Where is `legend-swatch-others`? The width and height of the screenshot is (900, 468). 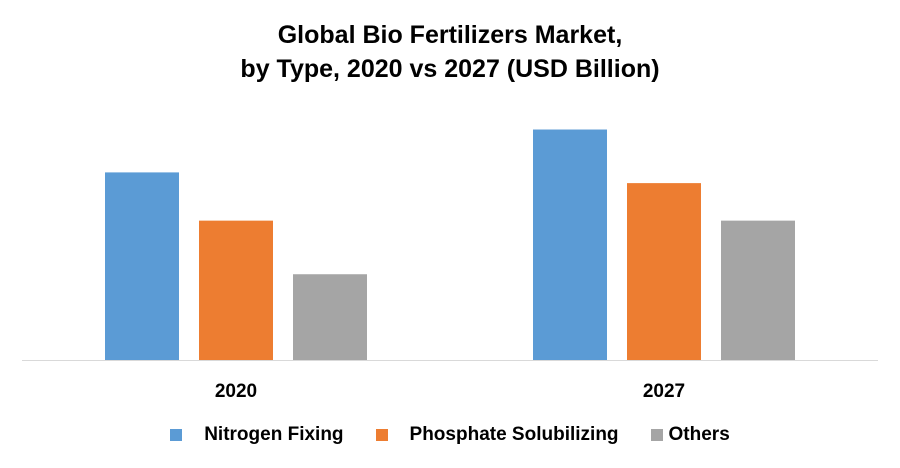
legend-swatch-others is located at coordinates (656, 435).